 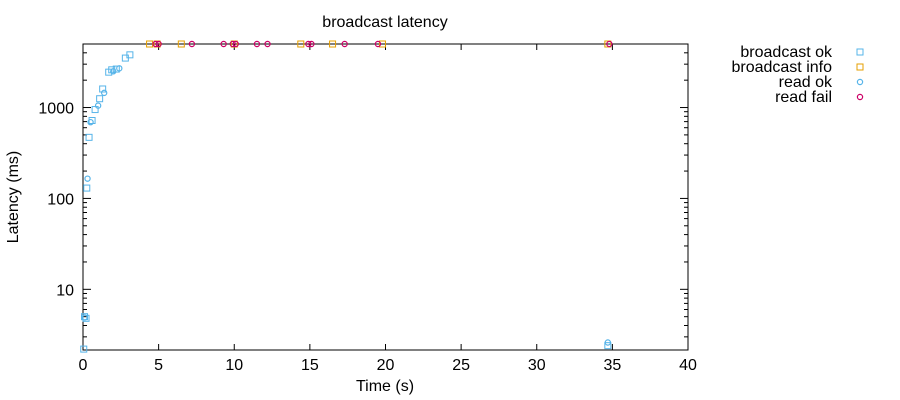 What do you see at coordinates (384, 22) in the screenshot?
I see `chart-title: broadcast latency` at bounding box center [384, 22].